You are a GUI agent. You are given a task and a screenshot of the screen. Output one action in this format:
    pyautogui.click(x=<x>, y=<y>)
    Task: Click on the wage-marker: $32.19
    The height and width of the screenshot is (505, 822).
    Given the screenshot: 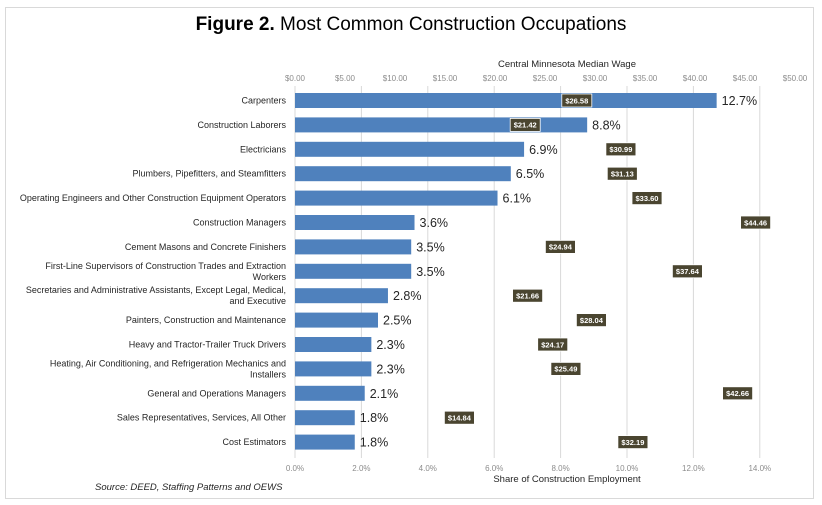 What is the action you would take?
    pyautogui.click(x=633, y=442)
    